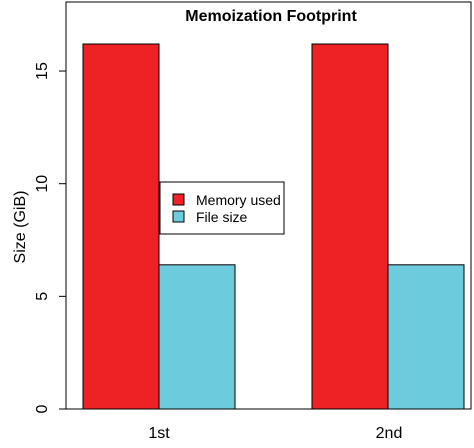  I want to click on legend-label: File size, so click(222, 217).